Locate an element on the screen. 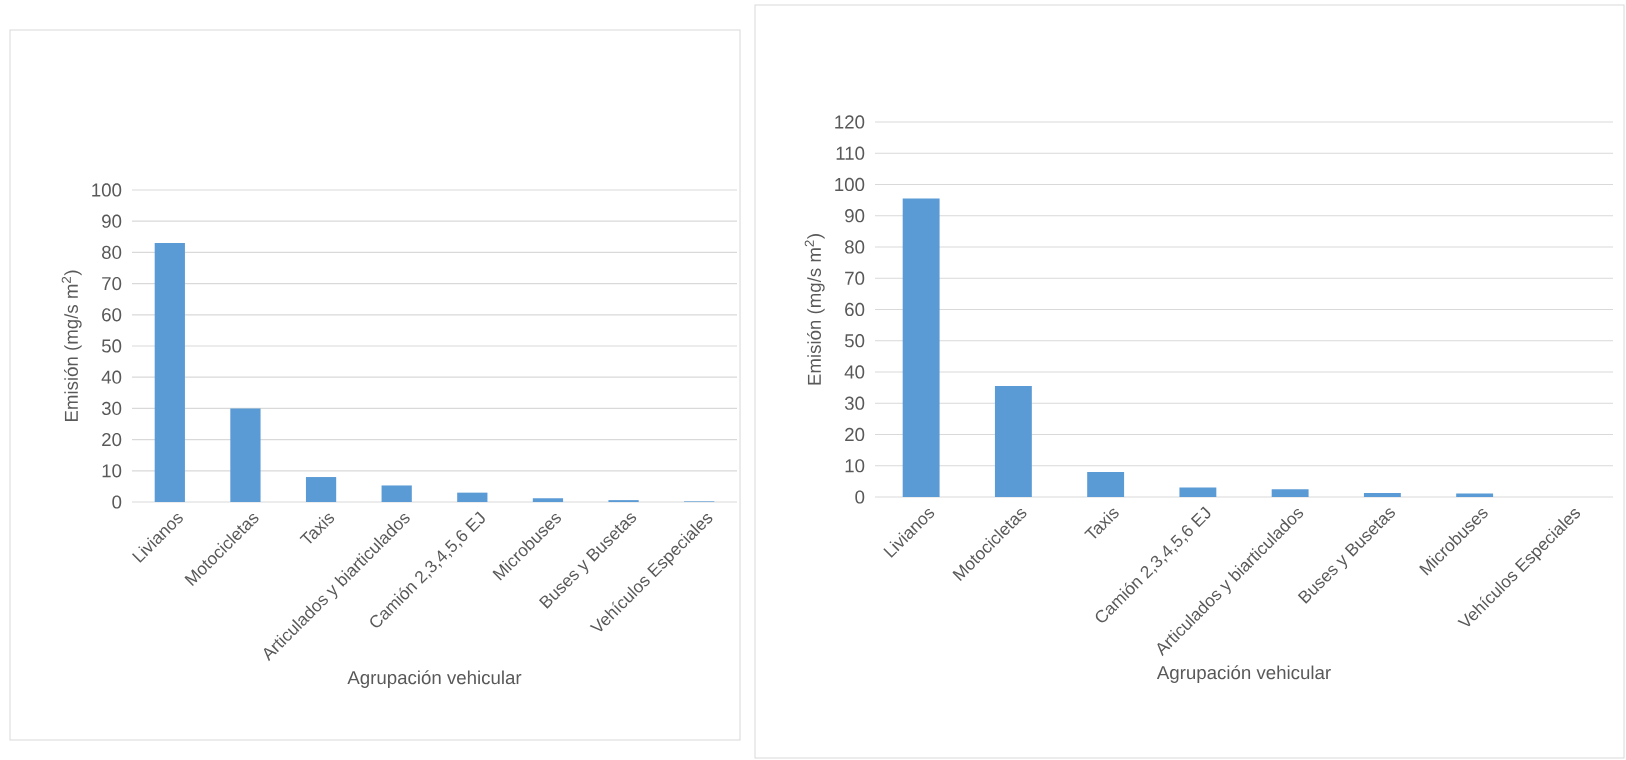  y-tick-label: 120 is located at coordinates (850, 122).